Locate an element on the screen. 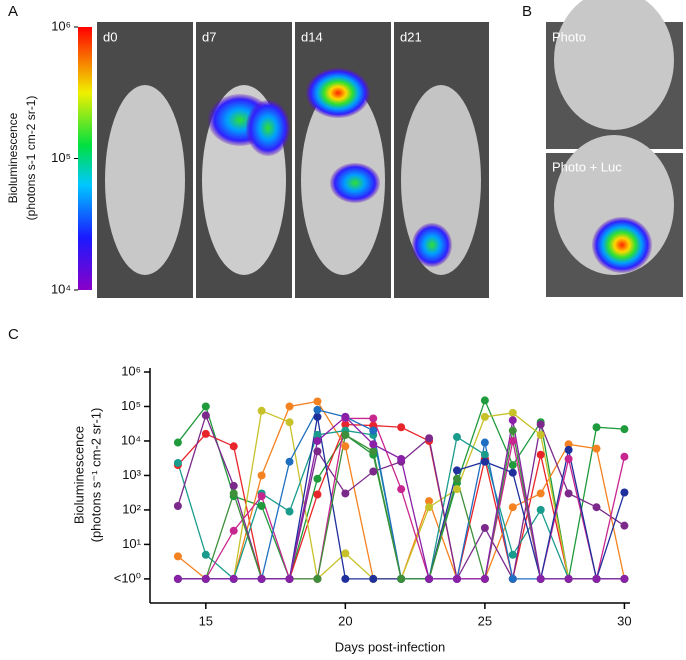 The height and width of the screenshot is (660, 686). panel-label: Photo is located at coordinates (569, 36).